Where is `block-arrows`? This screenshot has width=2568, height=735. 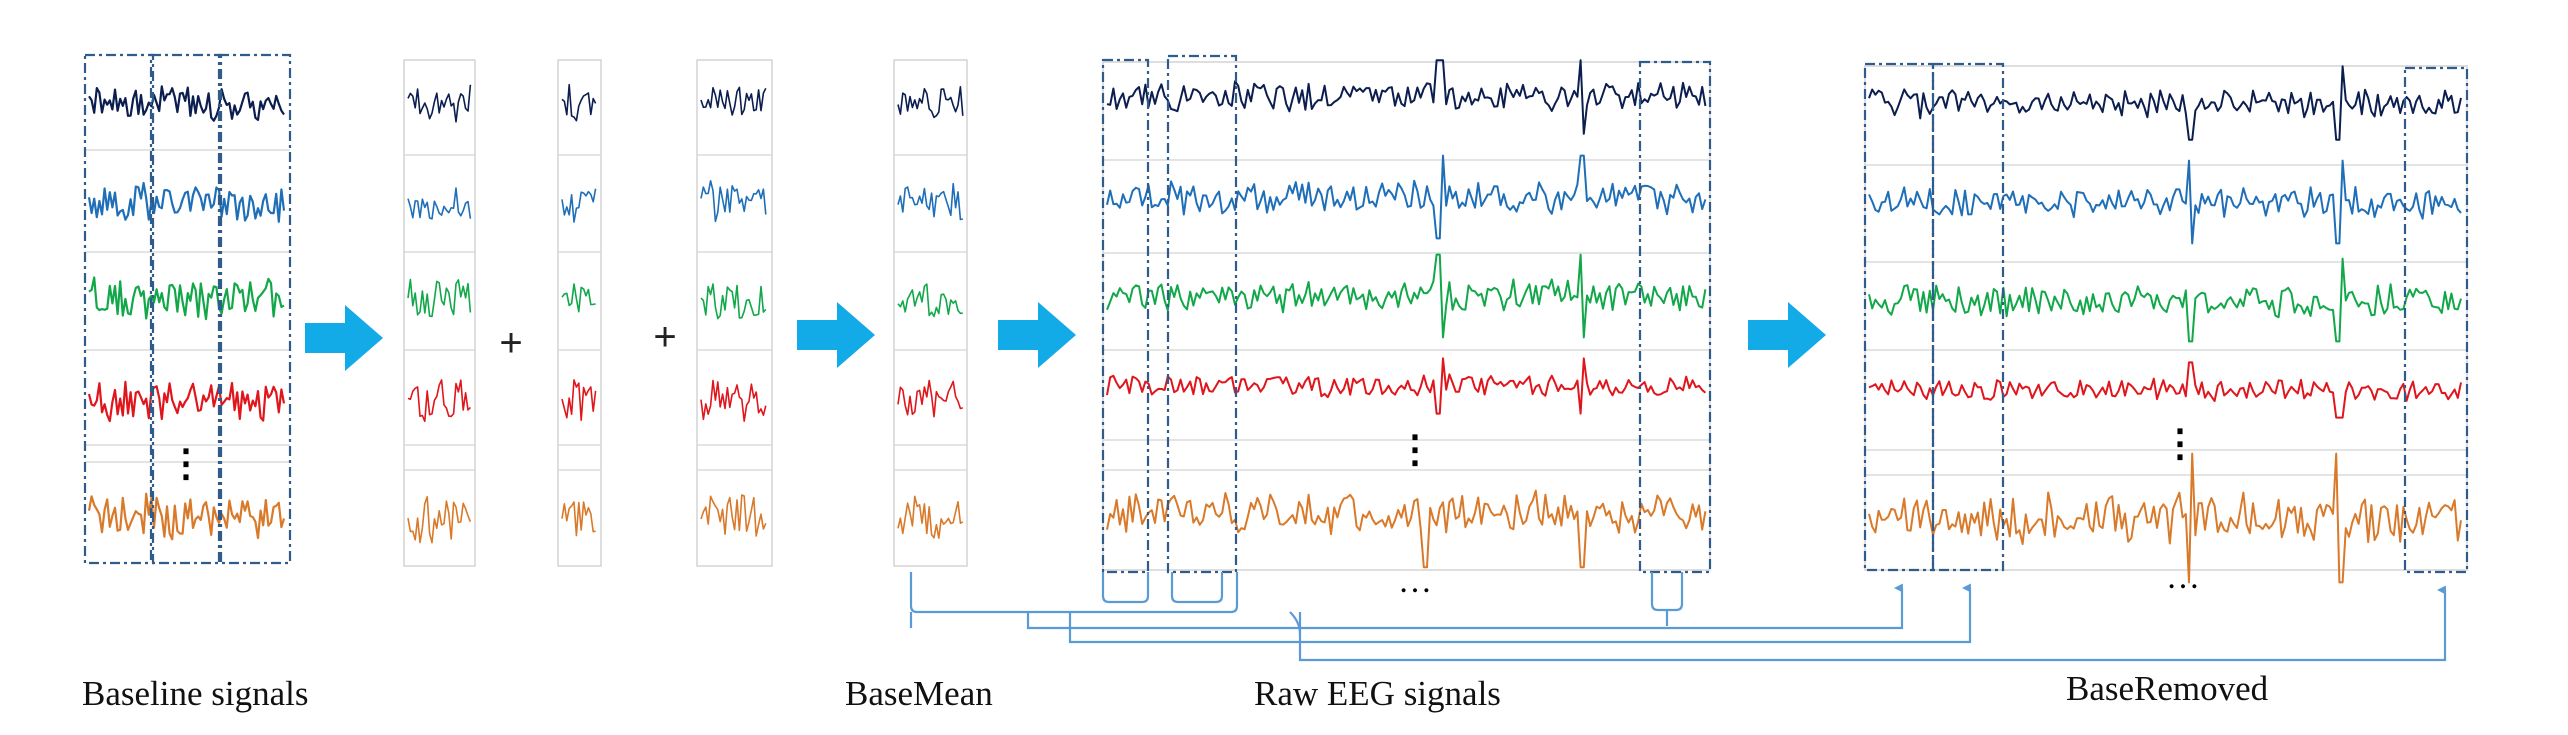 block-arrows is located at coordinates (1065, 336).